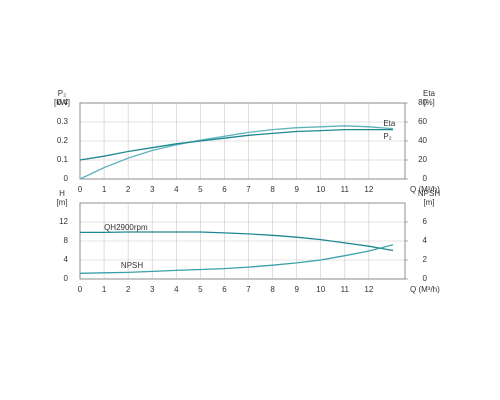 The width and height of the screenshot is (500, 400). What do you see at coordinates (63, 121) in the screenshot?
I see `y-tick-label: 0.3` at bounding box center [63, 121].